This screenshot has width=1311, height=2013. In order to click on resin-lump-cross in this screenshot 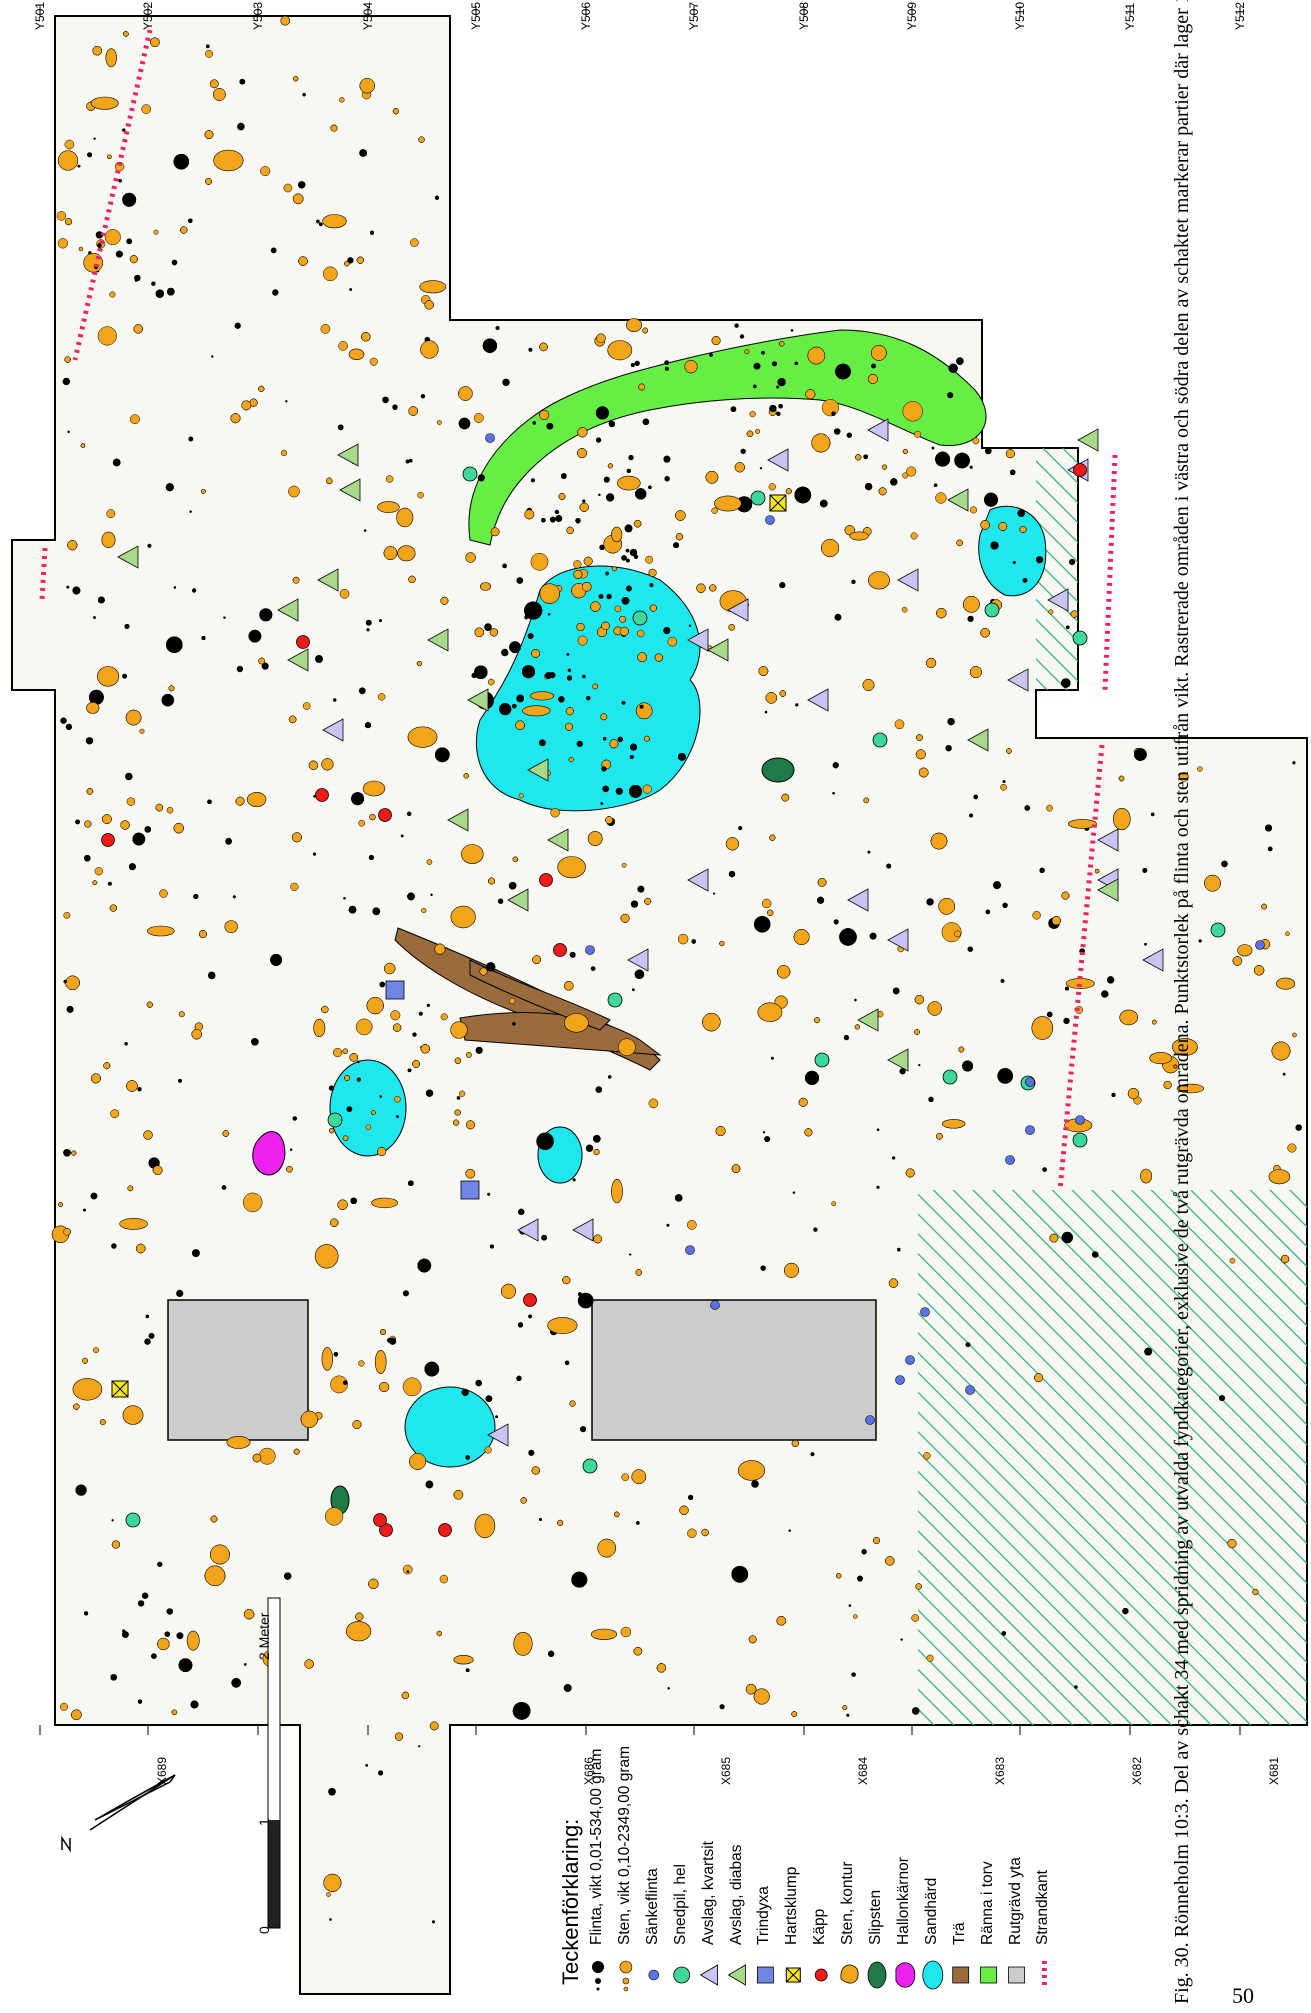, I will do `click(778, 503)`.